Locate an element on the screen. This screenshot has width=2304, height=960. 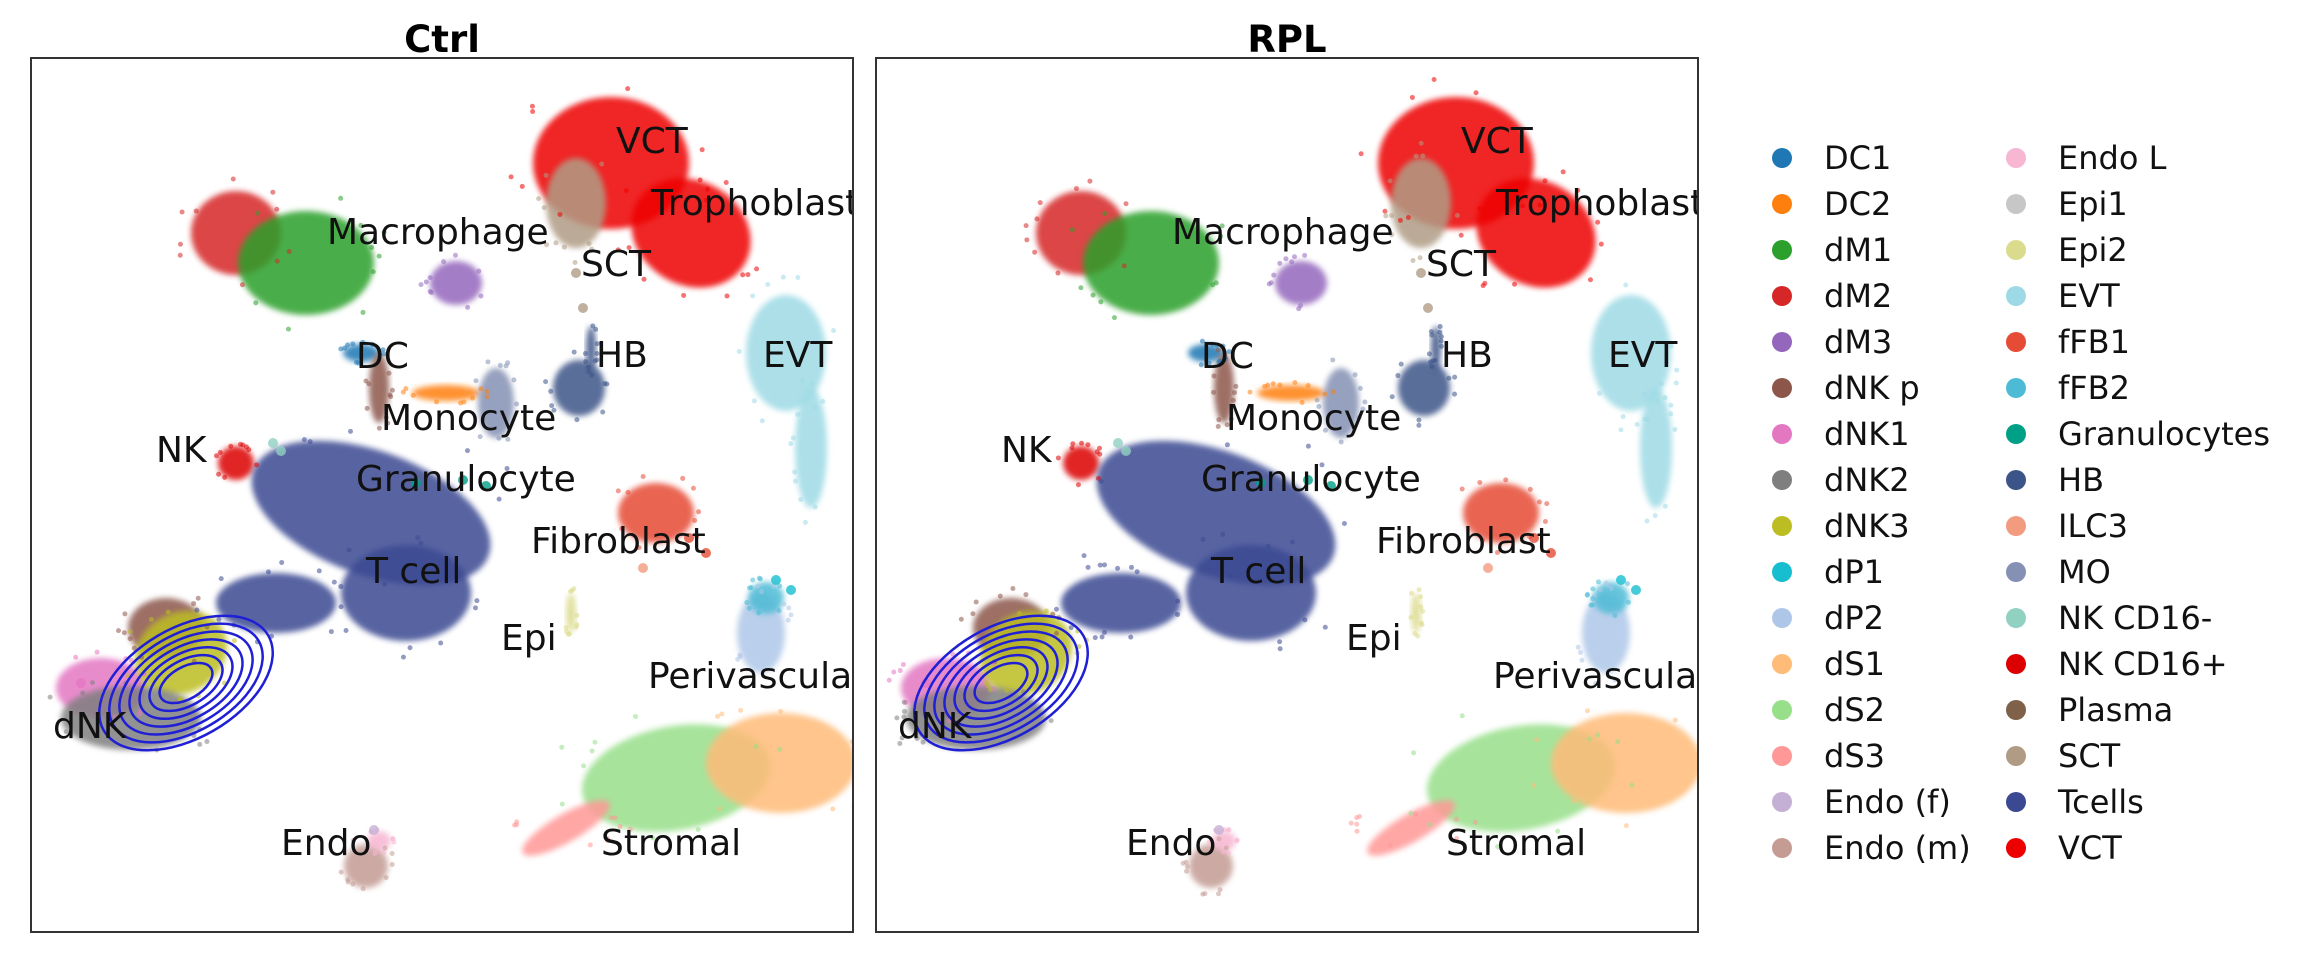
point-endo-f- is located at coordinates (1219, 830).